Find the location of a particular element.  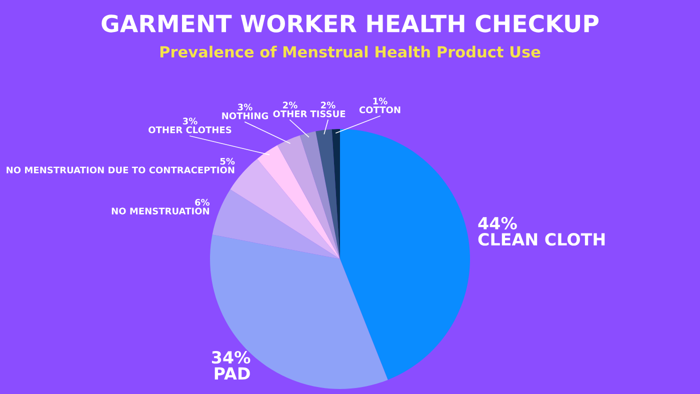

slice-label: NO MENSTRUATION is located at coordinates (161, 211).